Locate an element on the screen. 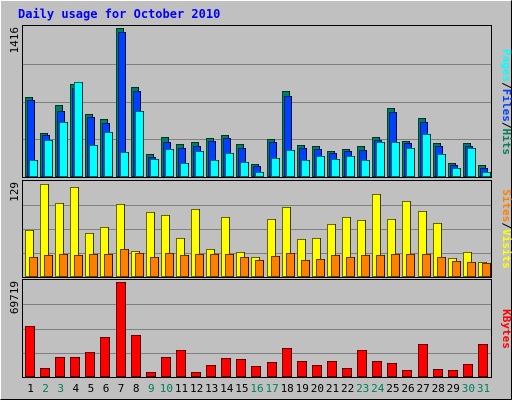 The height and width of the screenshot is (400, 512). kbytes-bar-day-24-outline is located at coordinates (377, 369).